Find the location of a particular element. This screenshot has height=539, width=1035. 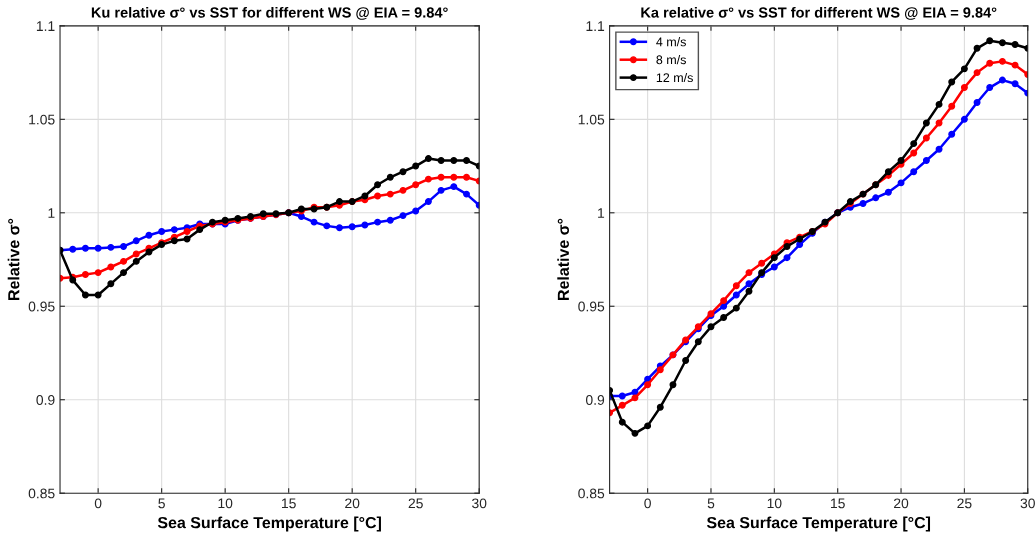

legend-label: 4 m/s is located at coordinates (671, 42).